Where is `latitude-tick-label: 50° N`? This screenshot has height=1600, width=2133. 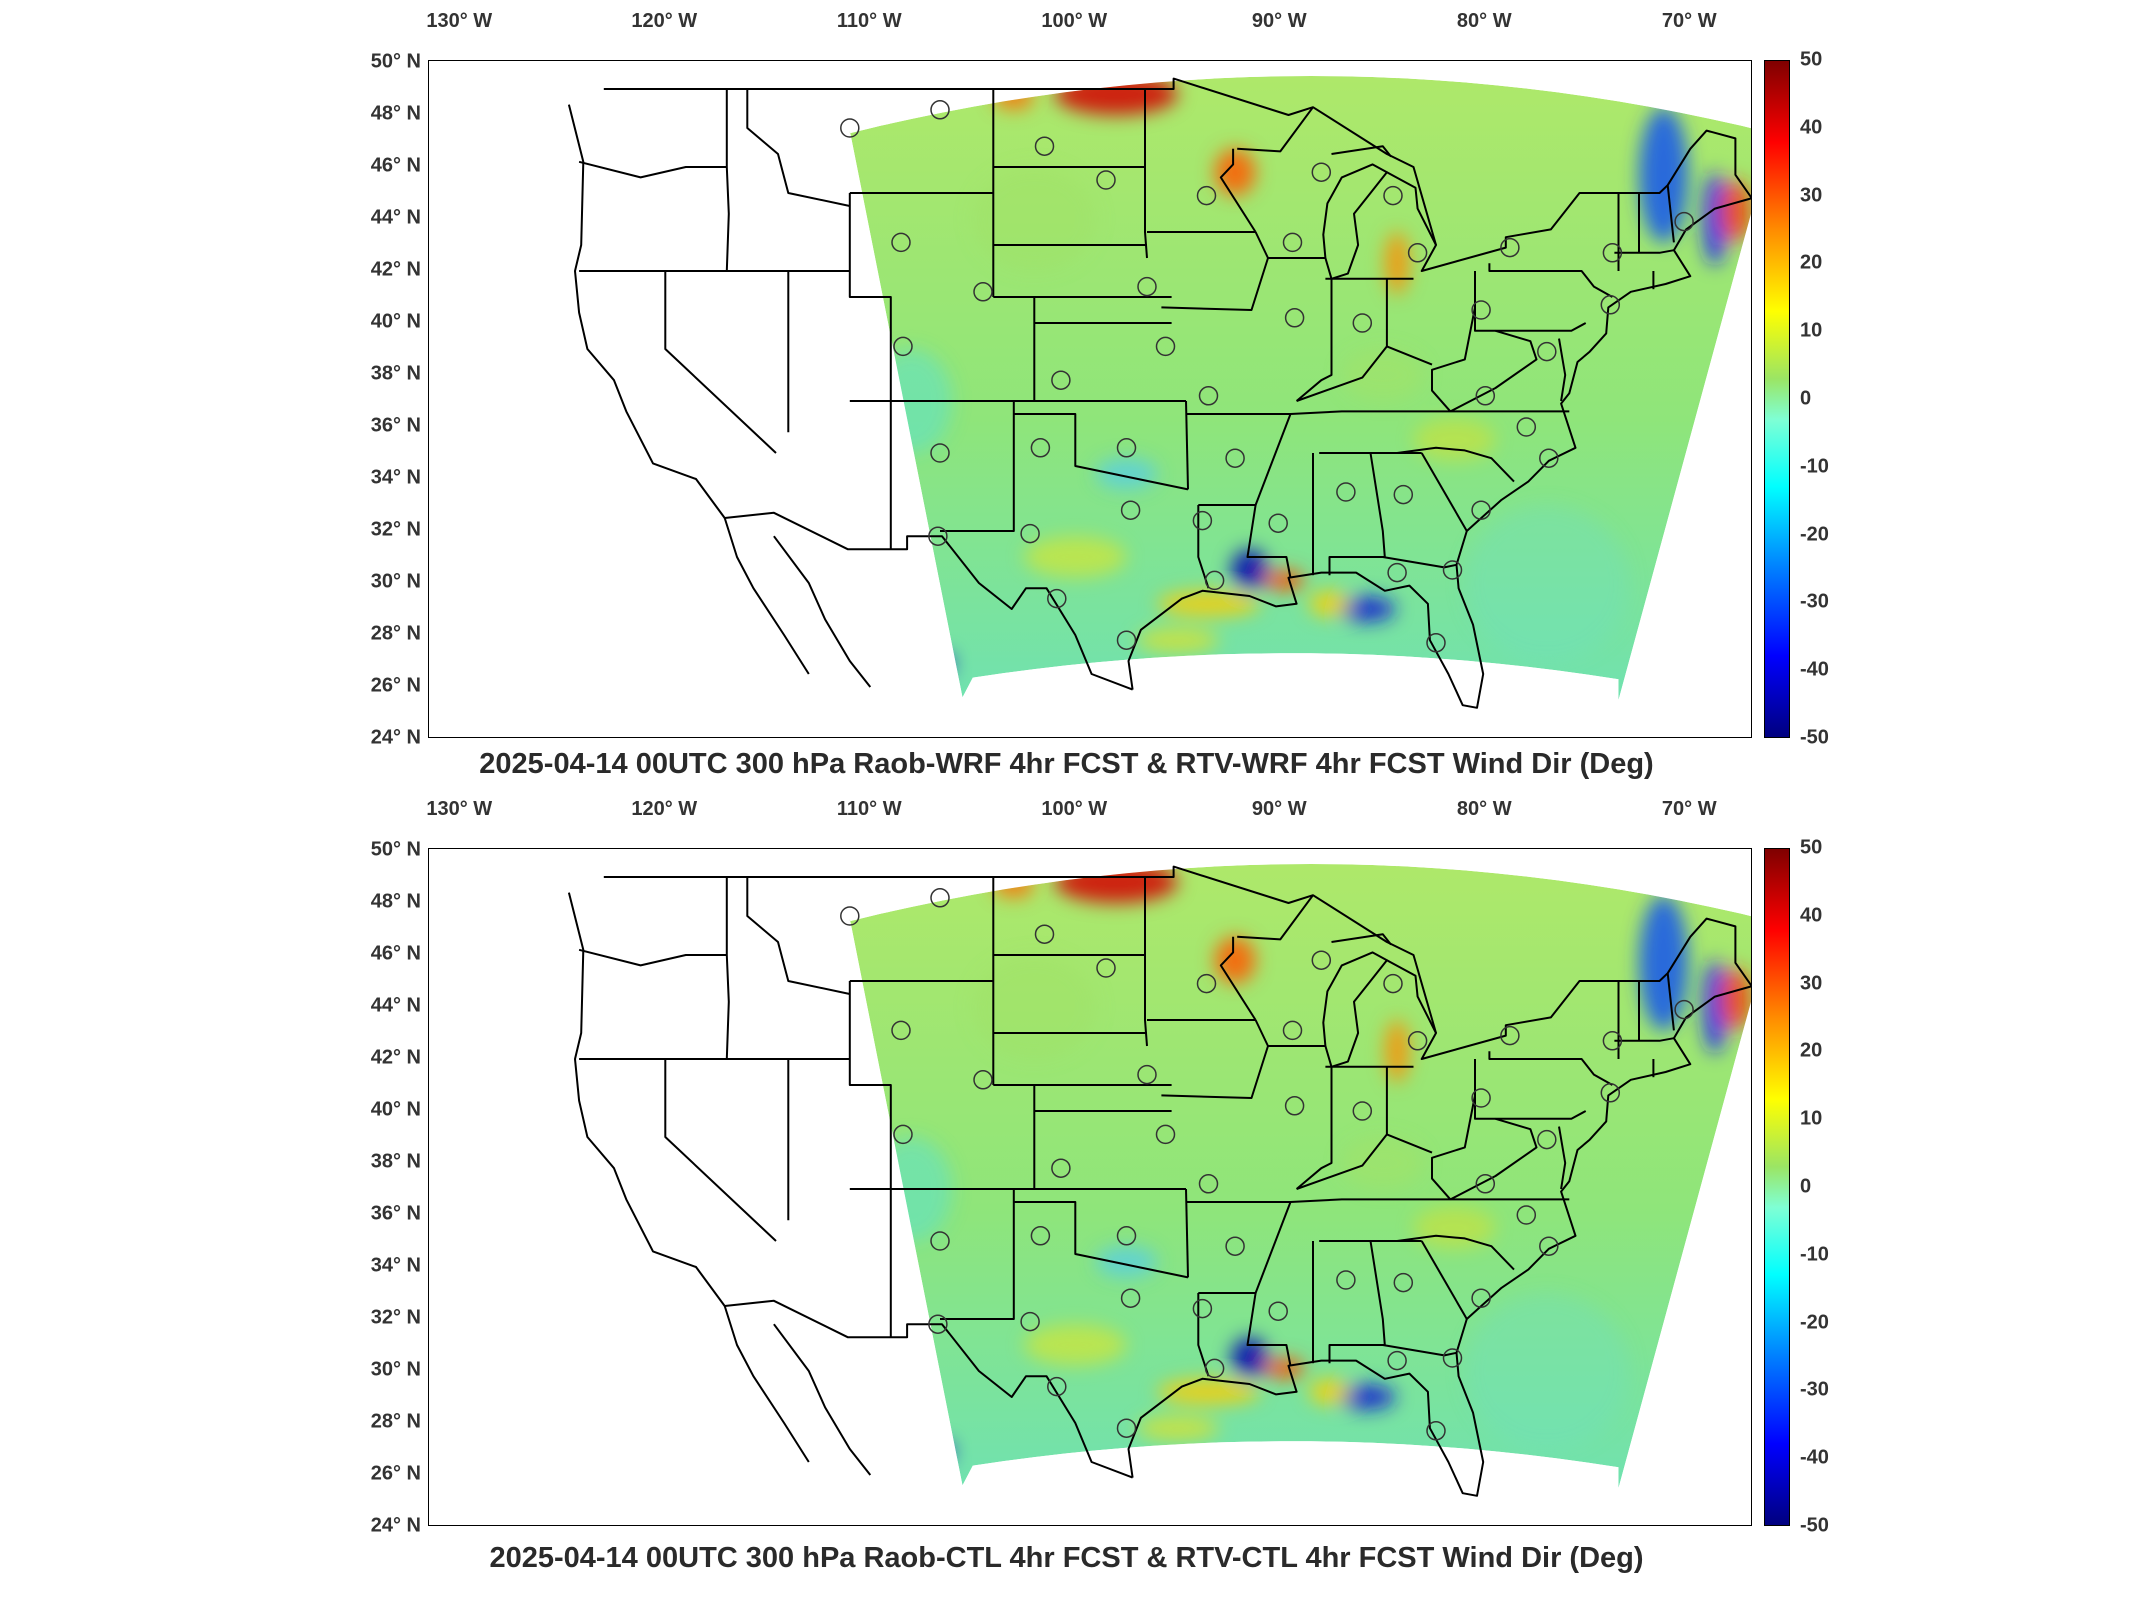 latitude-tick-label: 50° N is located at coordinates (395, 849).